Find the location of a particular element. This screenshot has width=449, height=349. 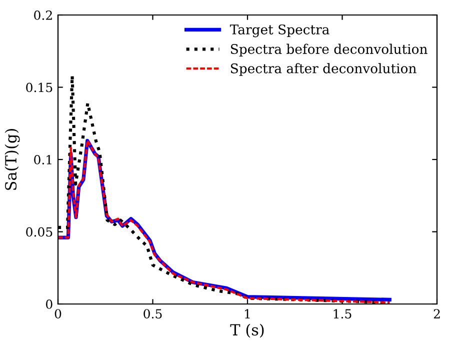

y-tick-label: 0 is located at coordinates (49, 304).